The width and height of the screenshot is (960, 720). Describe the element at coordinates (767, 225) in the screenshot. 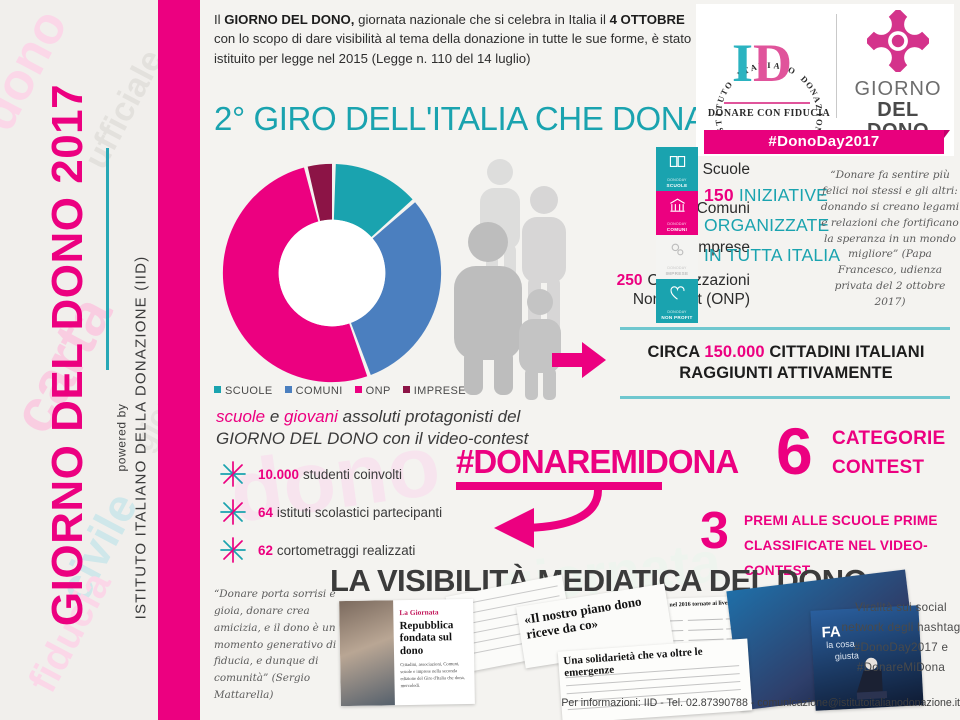

I see `initiatives-line2: ORGANIZZATE` at that location.